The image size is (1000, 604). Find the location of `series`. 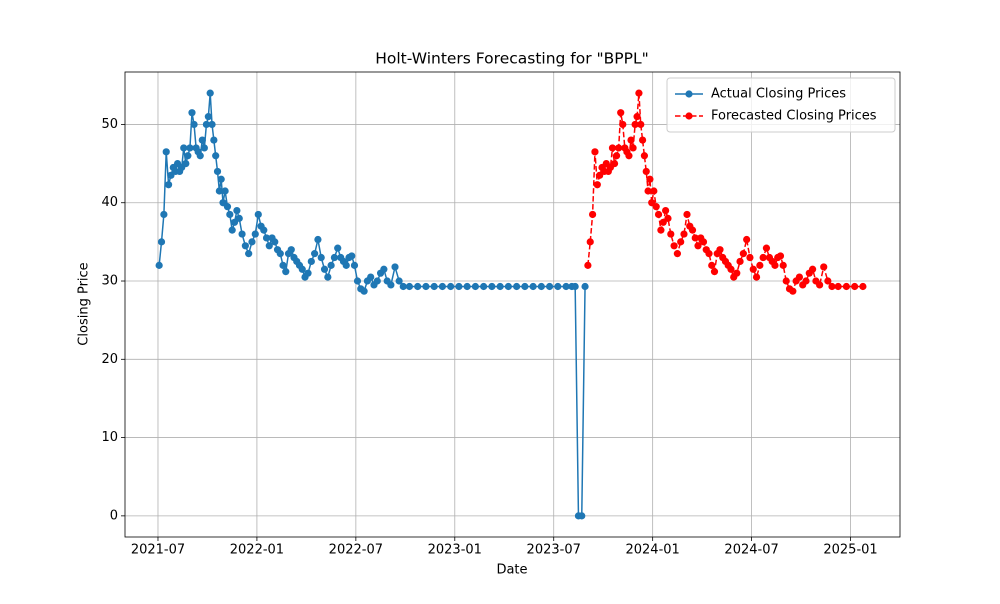

series is located at coordinates (725, 192).